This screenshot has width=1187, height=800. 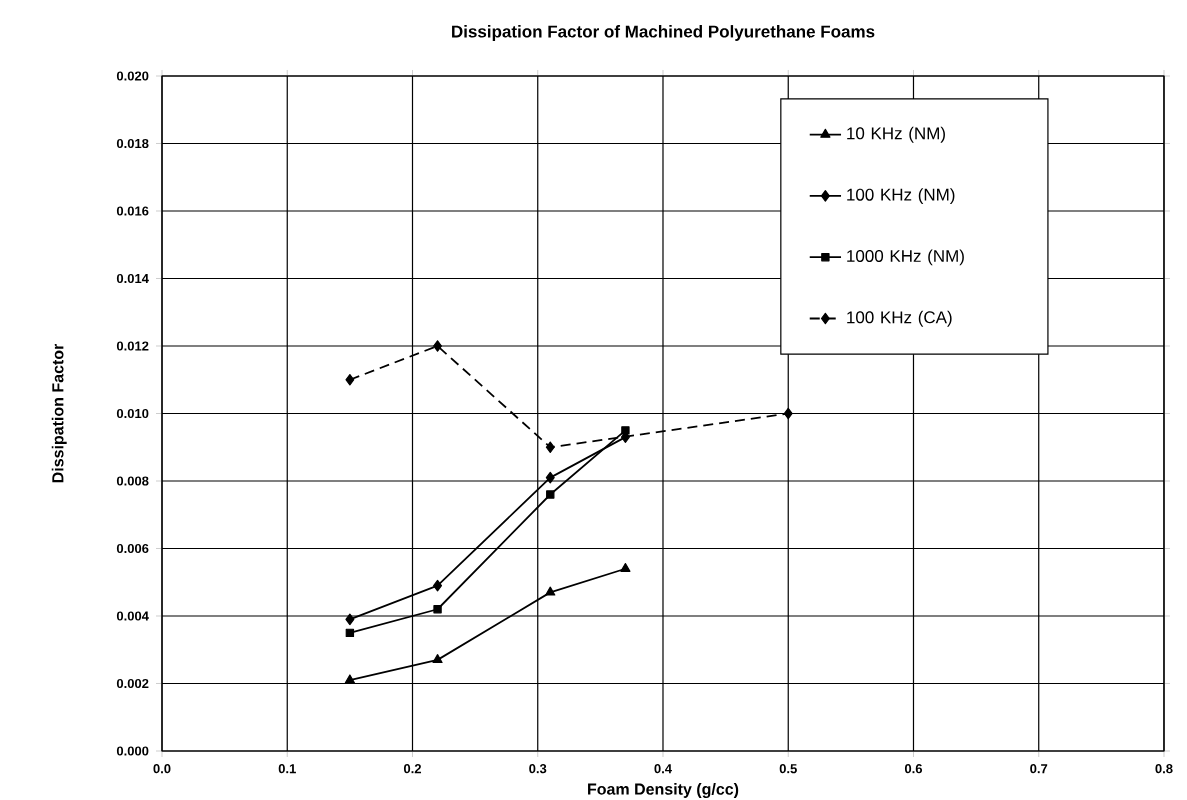 I want to click on y-tick-label: 0.012, so click(x=132, y=346).